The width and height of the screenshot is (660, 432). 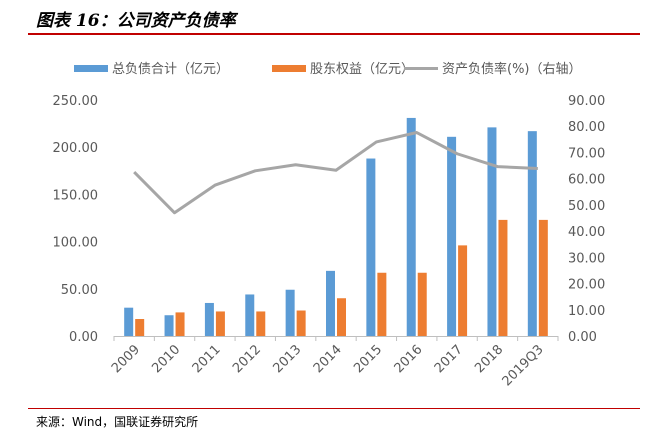 I want to click on y-right-tick-label: 20.00, so click(x=586, y=285).